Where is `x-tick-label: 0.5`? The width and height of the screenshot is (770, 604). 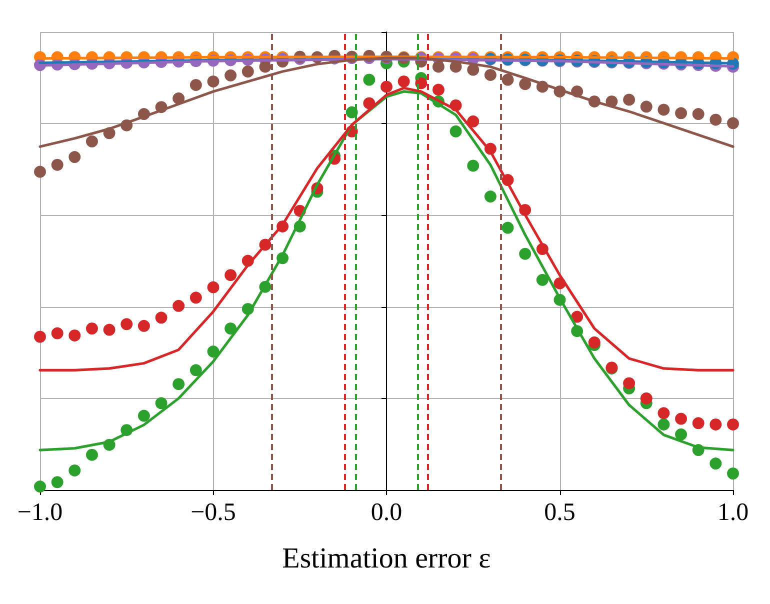 x-tick-label: 0.5 is located at coordinates (560, 512).